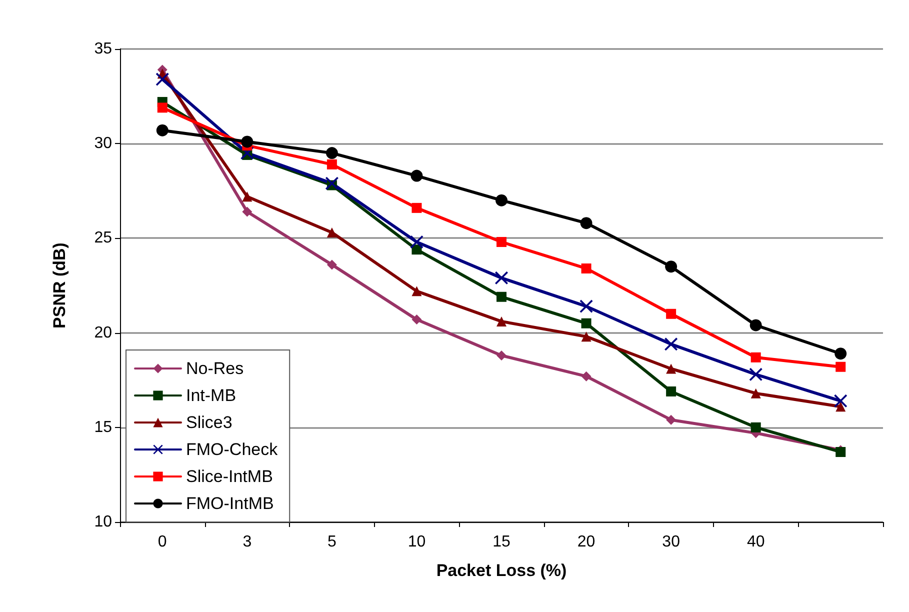  What do you see at coordinates (103, 49) in the screenshot?
I see `y-tick-label: 35` at bounding box center [103, 49].